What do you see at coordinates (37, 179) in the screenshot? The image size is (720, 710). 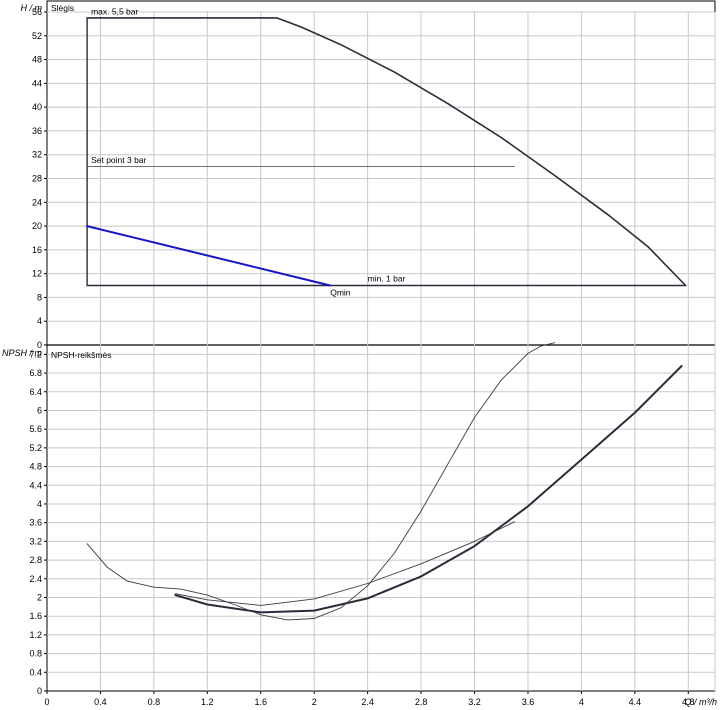 I see `head-ytick-label: 28` at bounding box center [37, 179].